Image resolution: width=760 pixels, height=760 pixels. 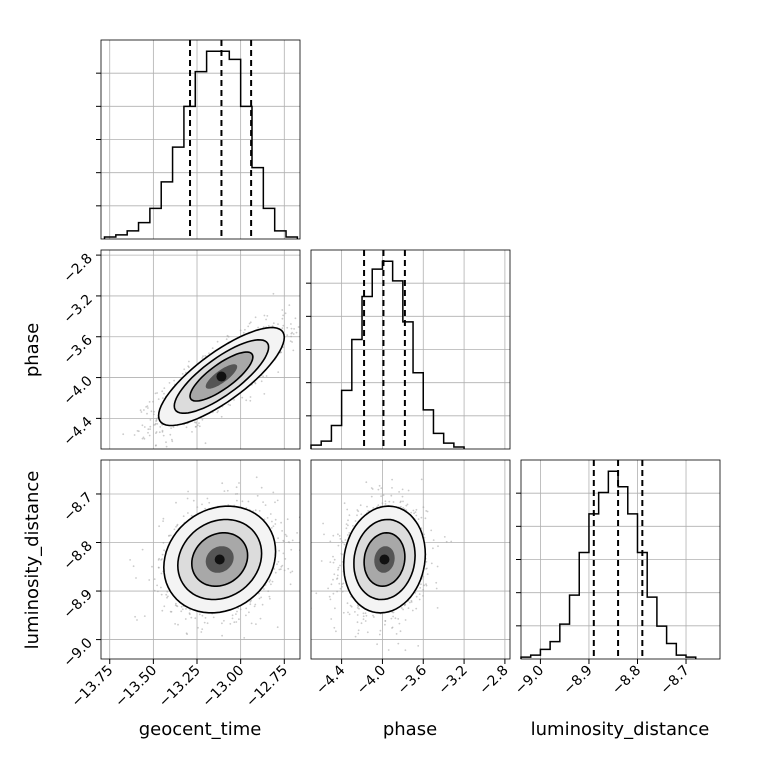 What do you see at coordinates (77, 652) in the screenshot?
I see `y-tick-label-luminosity-distance: −9.0` at bounding box center [77, 652].